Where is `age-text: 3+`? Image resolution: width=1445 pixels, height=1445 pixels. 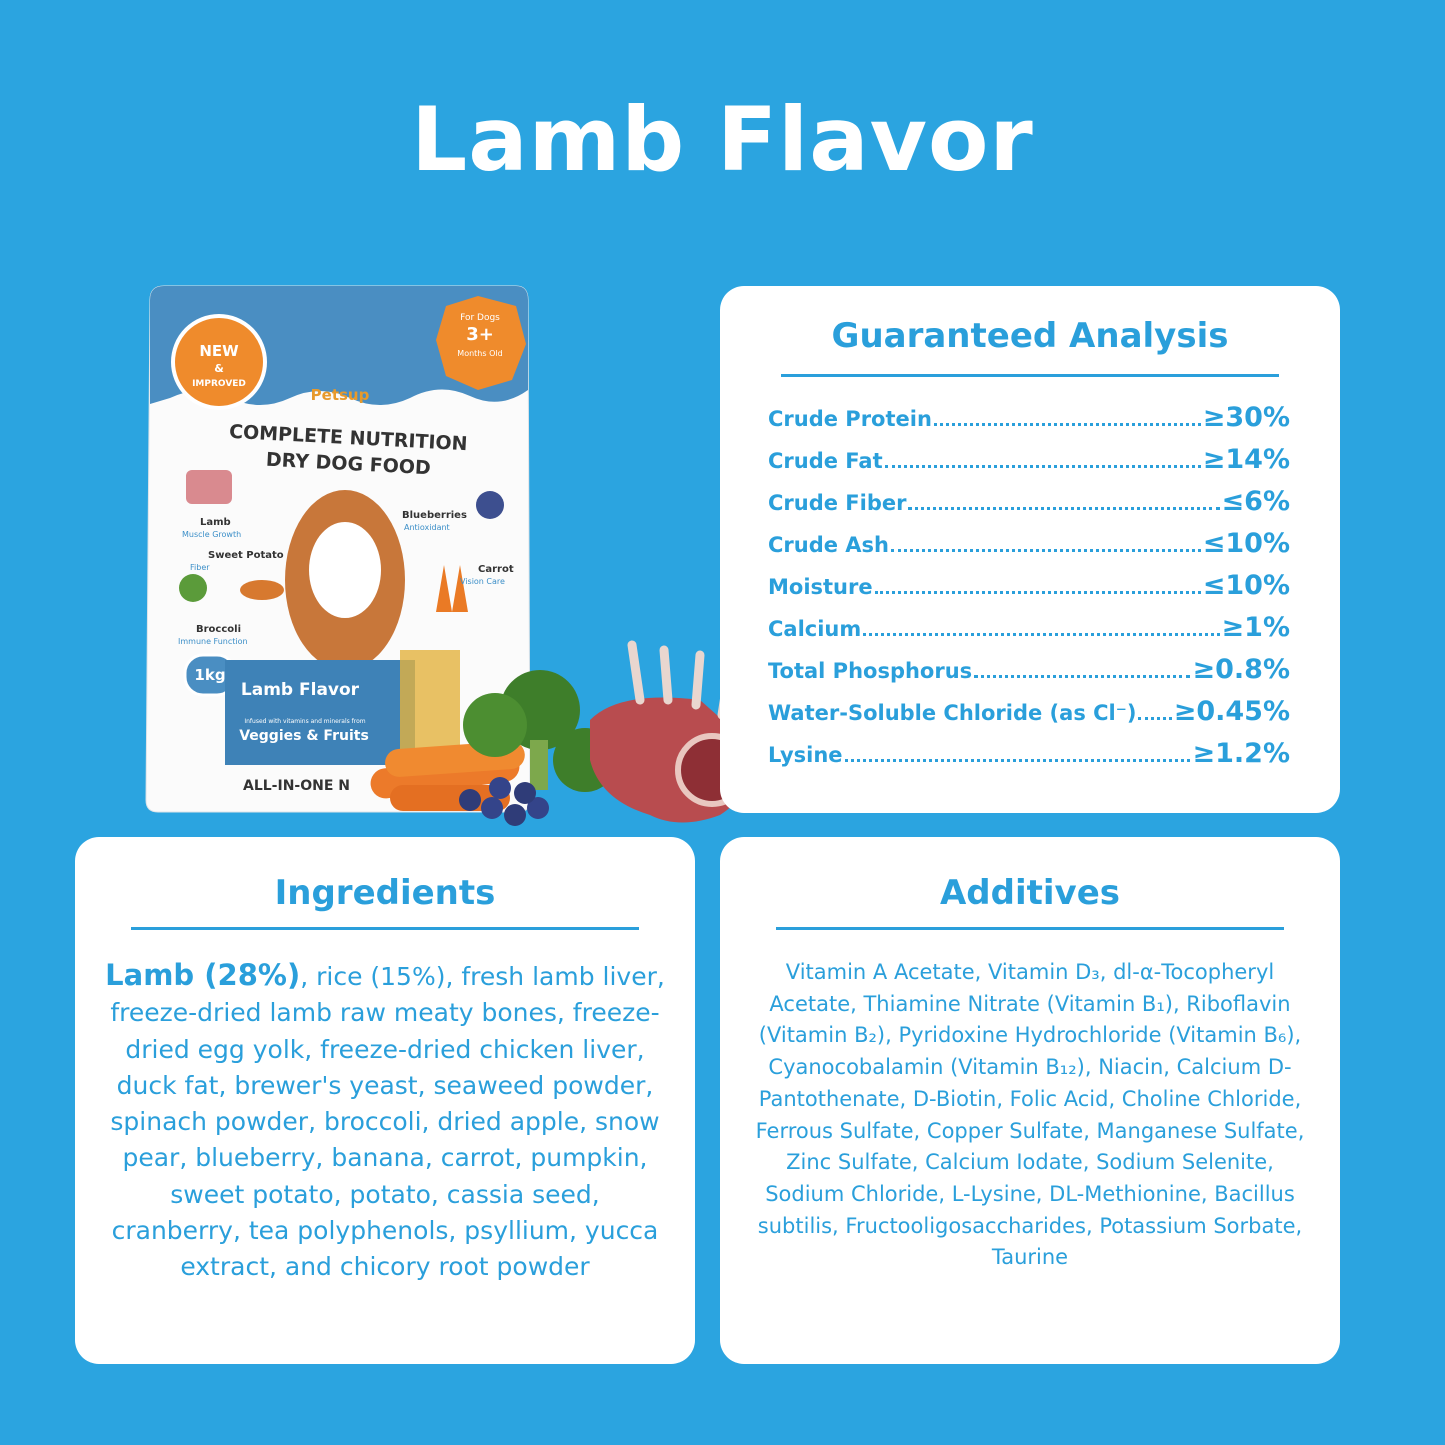 age-text: 3+ is located at coordinates (480, 334).